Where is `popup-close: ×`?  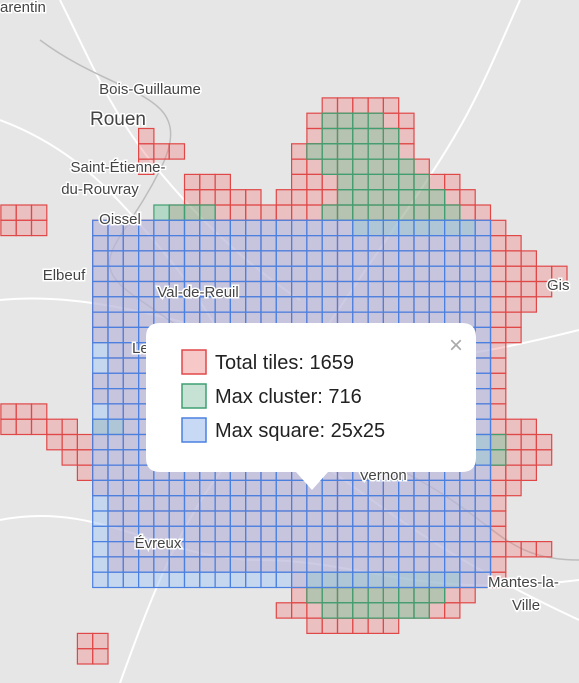
popup-close: × is located at coordinates (456, 345).